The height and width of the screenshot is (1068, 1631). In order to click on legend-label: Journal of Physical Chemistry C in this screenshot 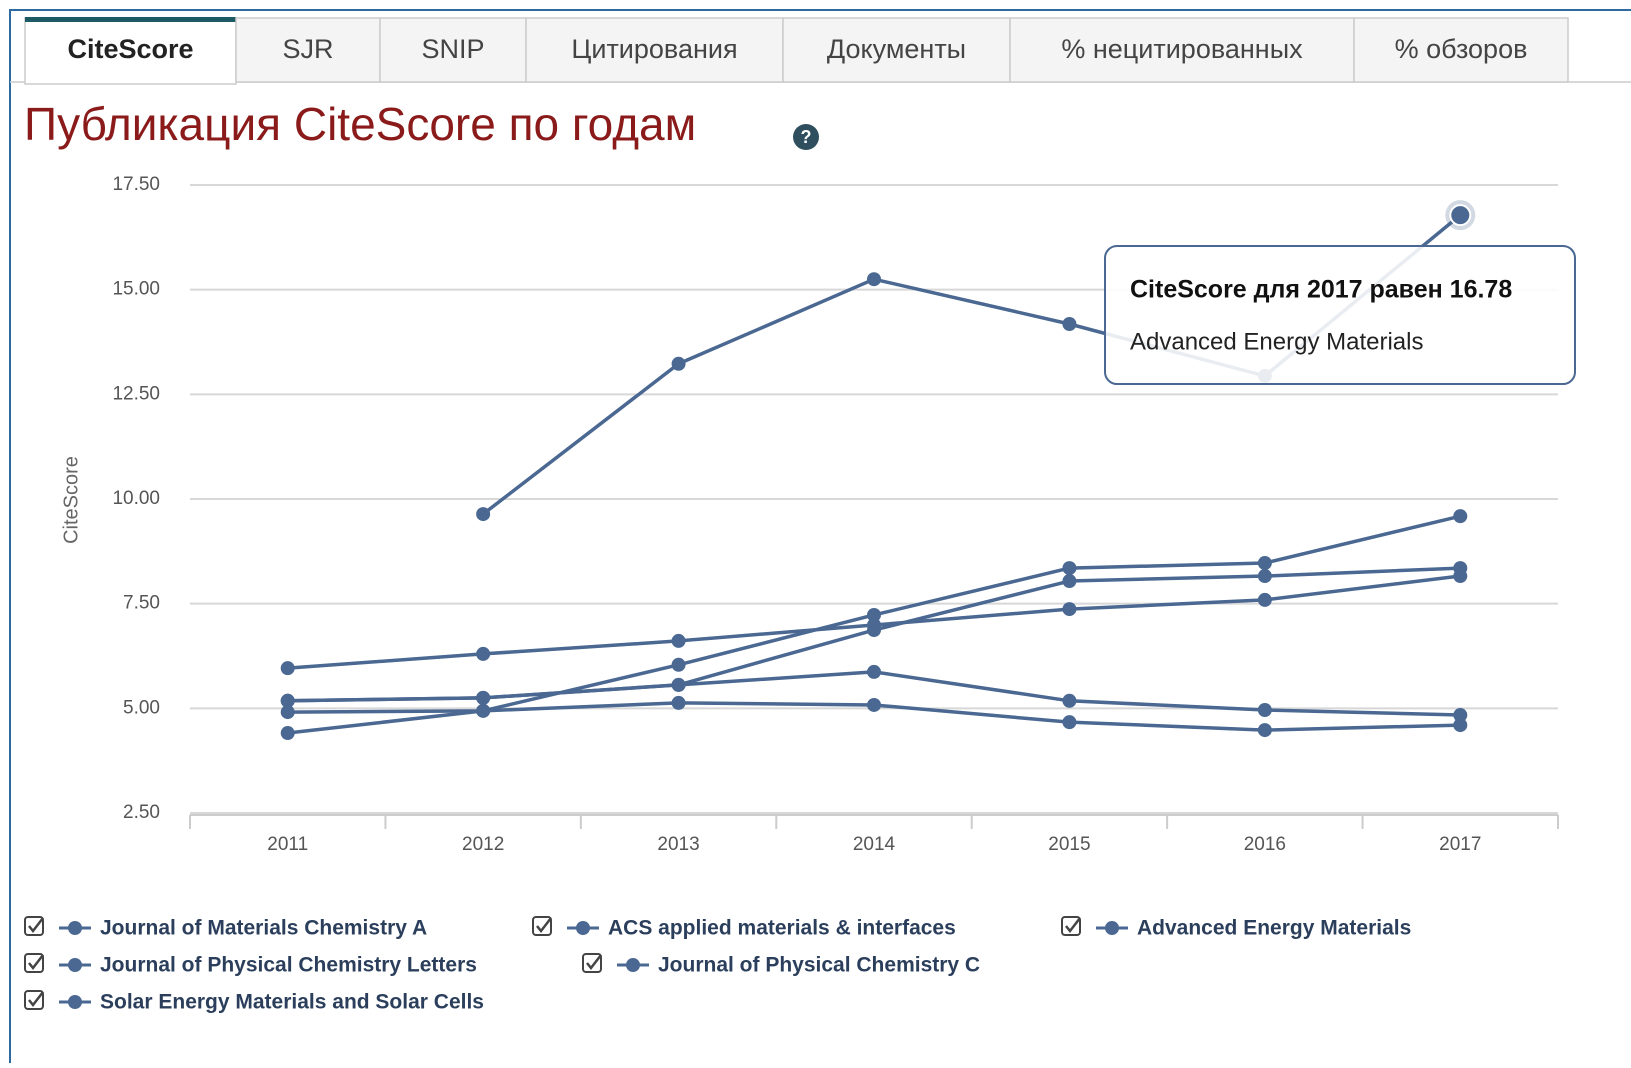, I will do `click(819, 965)`.